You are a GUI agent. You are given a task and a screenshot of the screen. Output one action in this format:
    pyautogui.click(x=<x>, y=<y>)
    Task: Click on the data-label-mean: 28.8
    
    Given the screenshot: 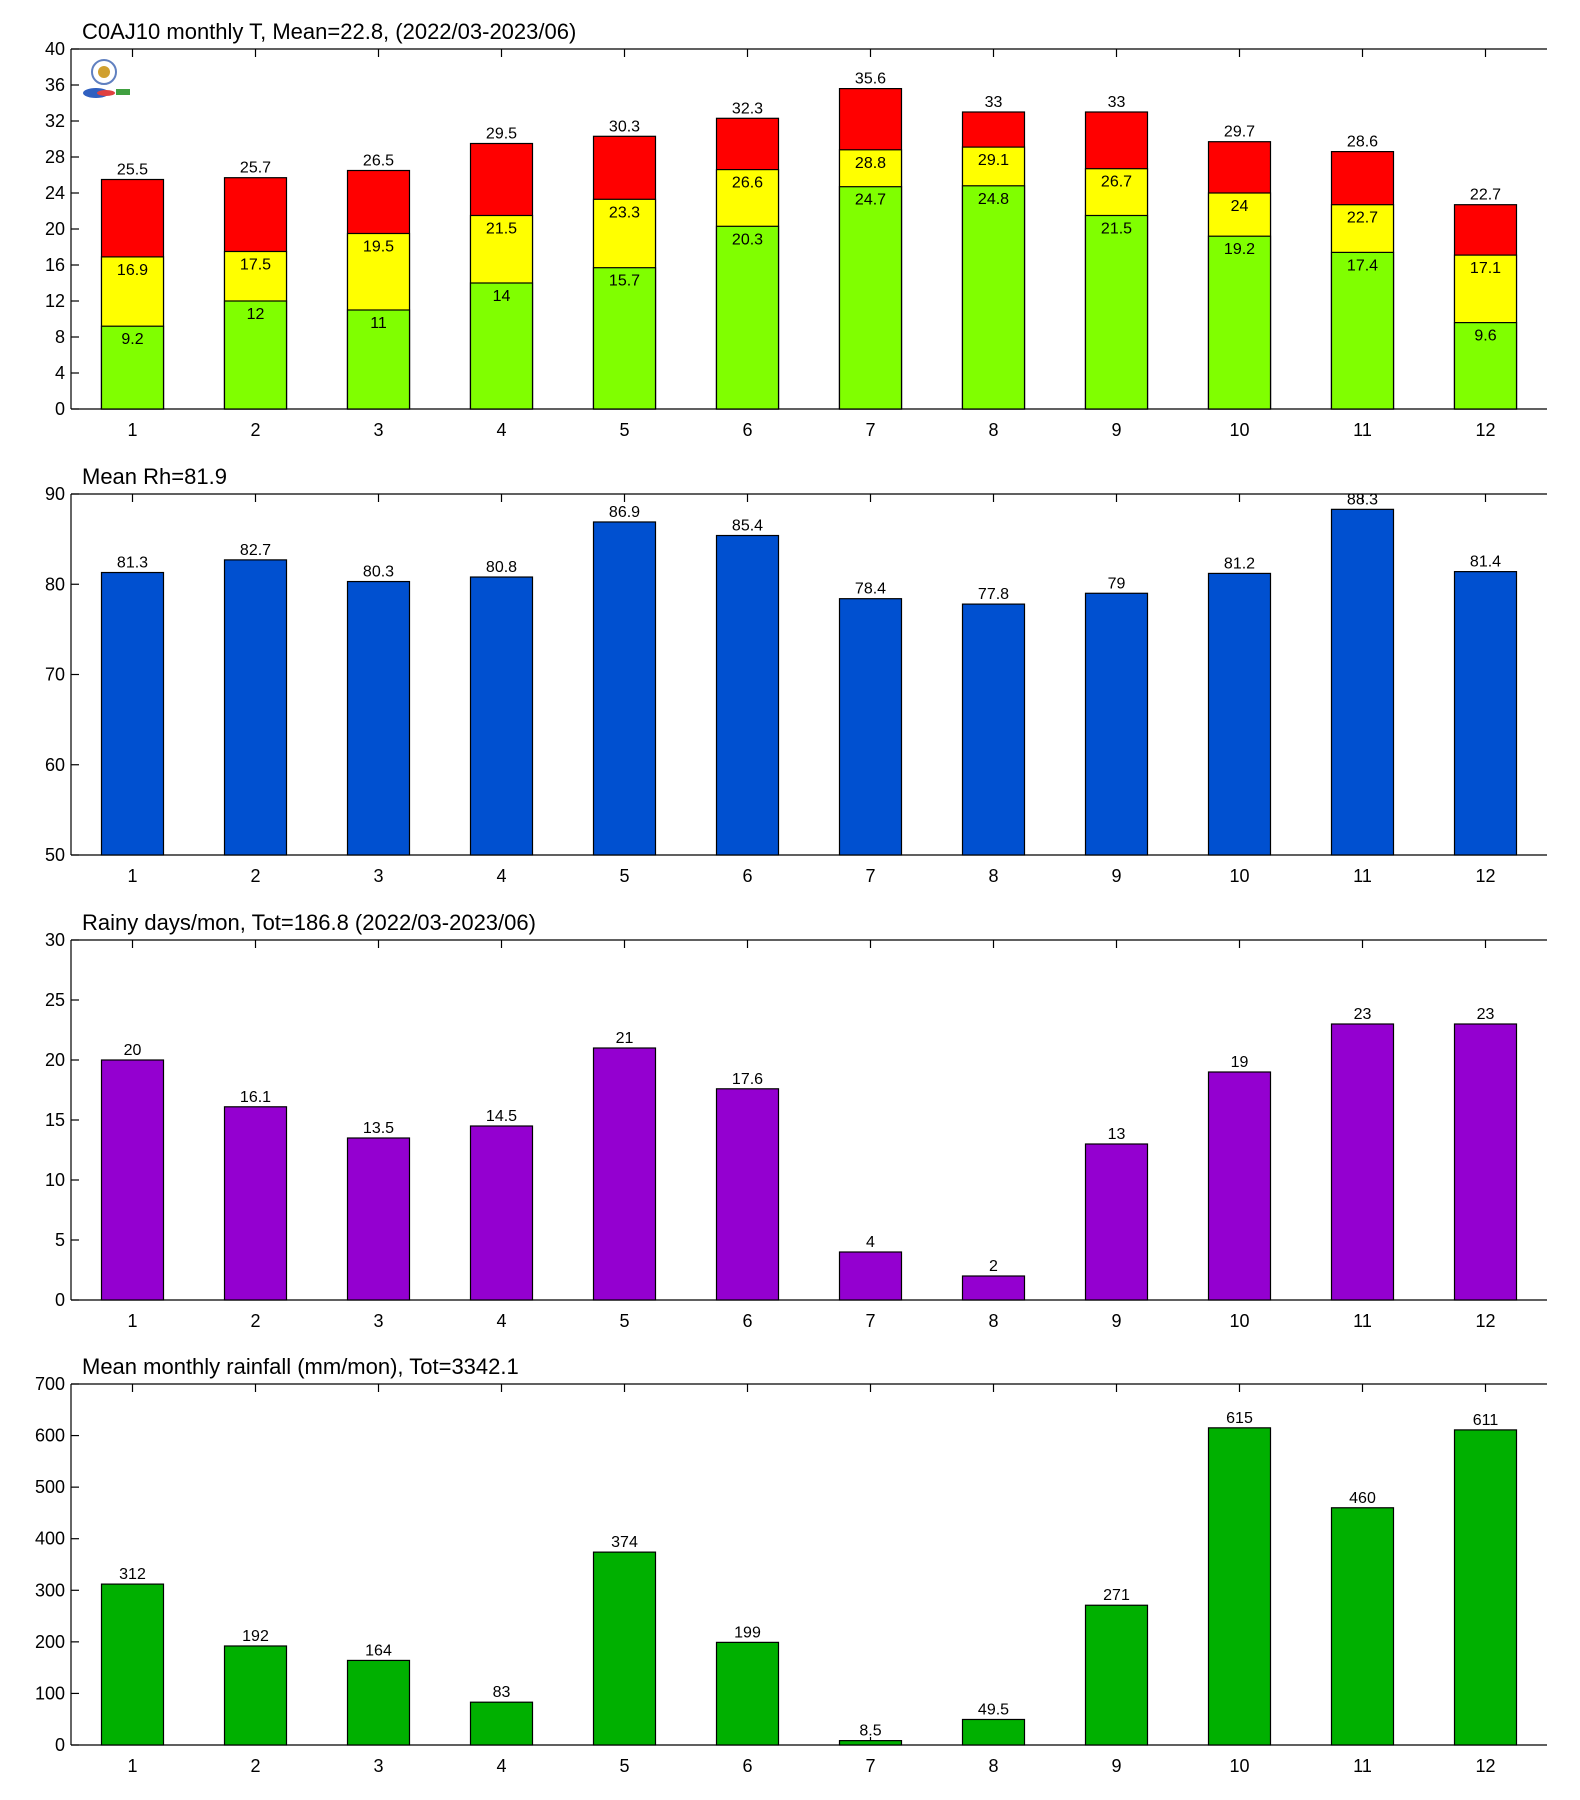 What is the action you would take?
    pyautogui.click(x=870, y=163)
    